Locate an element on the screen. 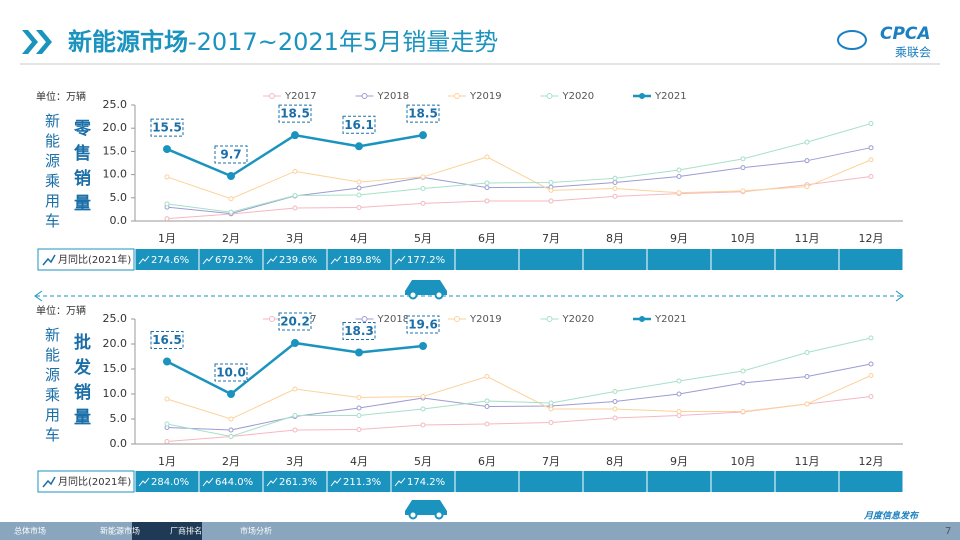  data-label: 10.0 is located at coordinates (231, 373).